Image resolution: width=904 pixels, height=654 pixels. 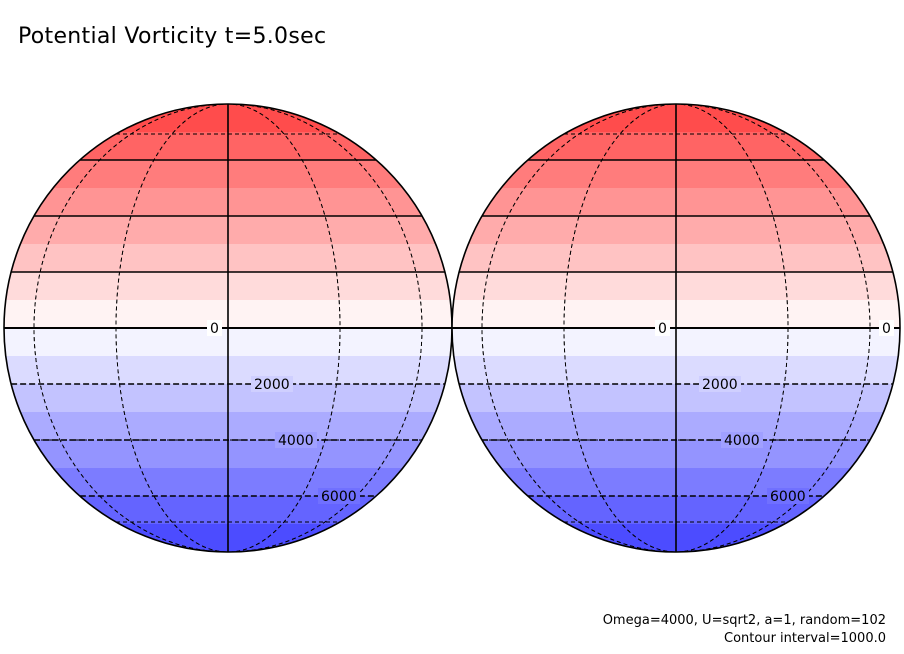 I want to click on contour-interval-note: Contour interval=1000.0, so click(x=805, y=638).